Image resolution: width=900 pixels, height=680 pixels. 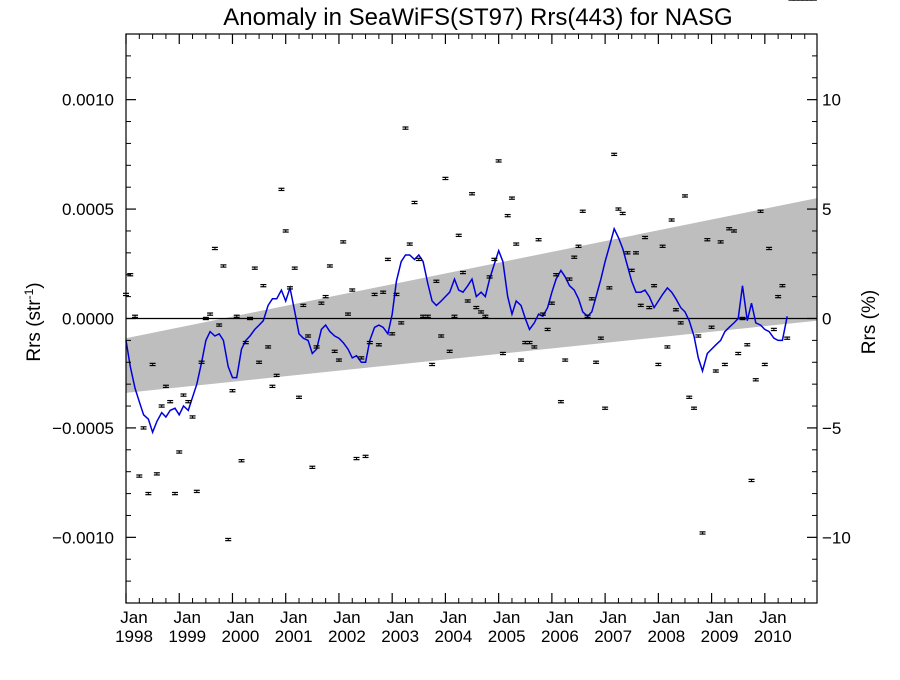 What do you see at coordinates (33, 321) in the screenshot?
I see `y-axis-label: Rrs (str-1)` at bounding box center [33, 321].